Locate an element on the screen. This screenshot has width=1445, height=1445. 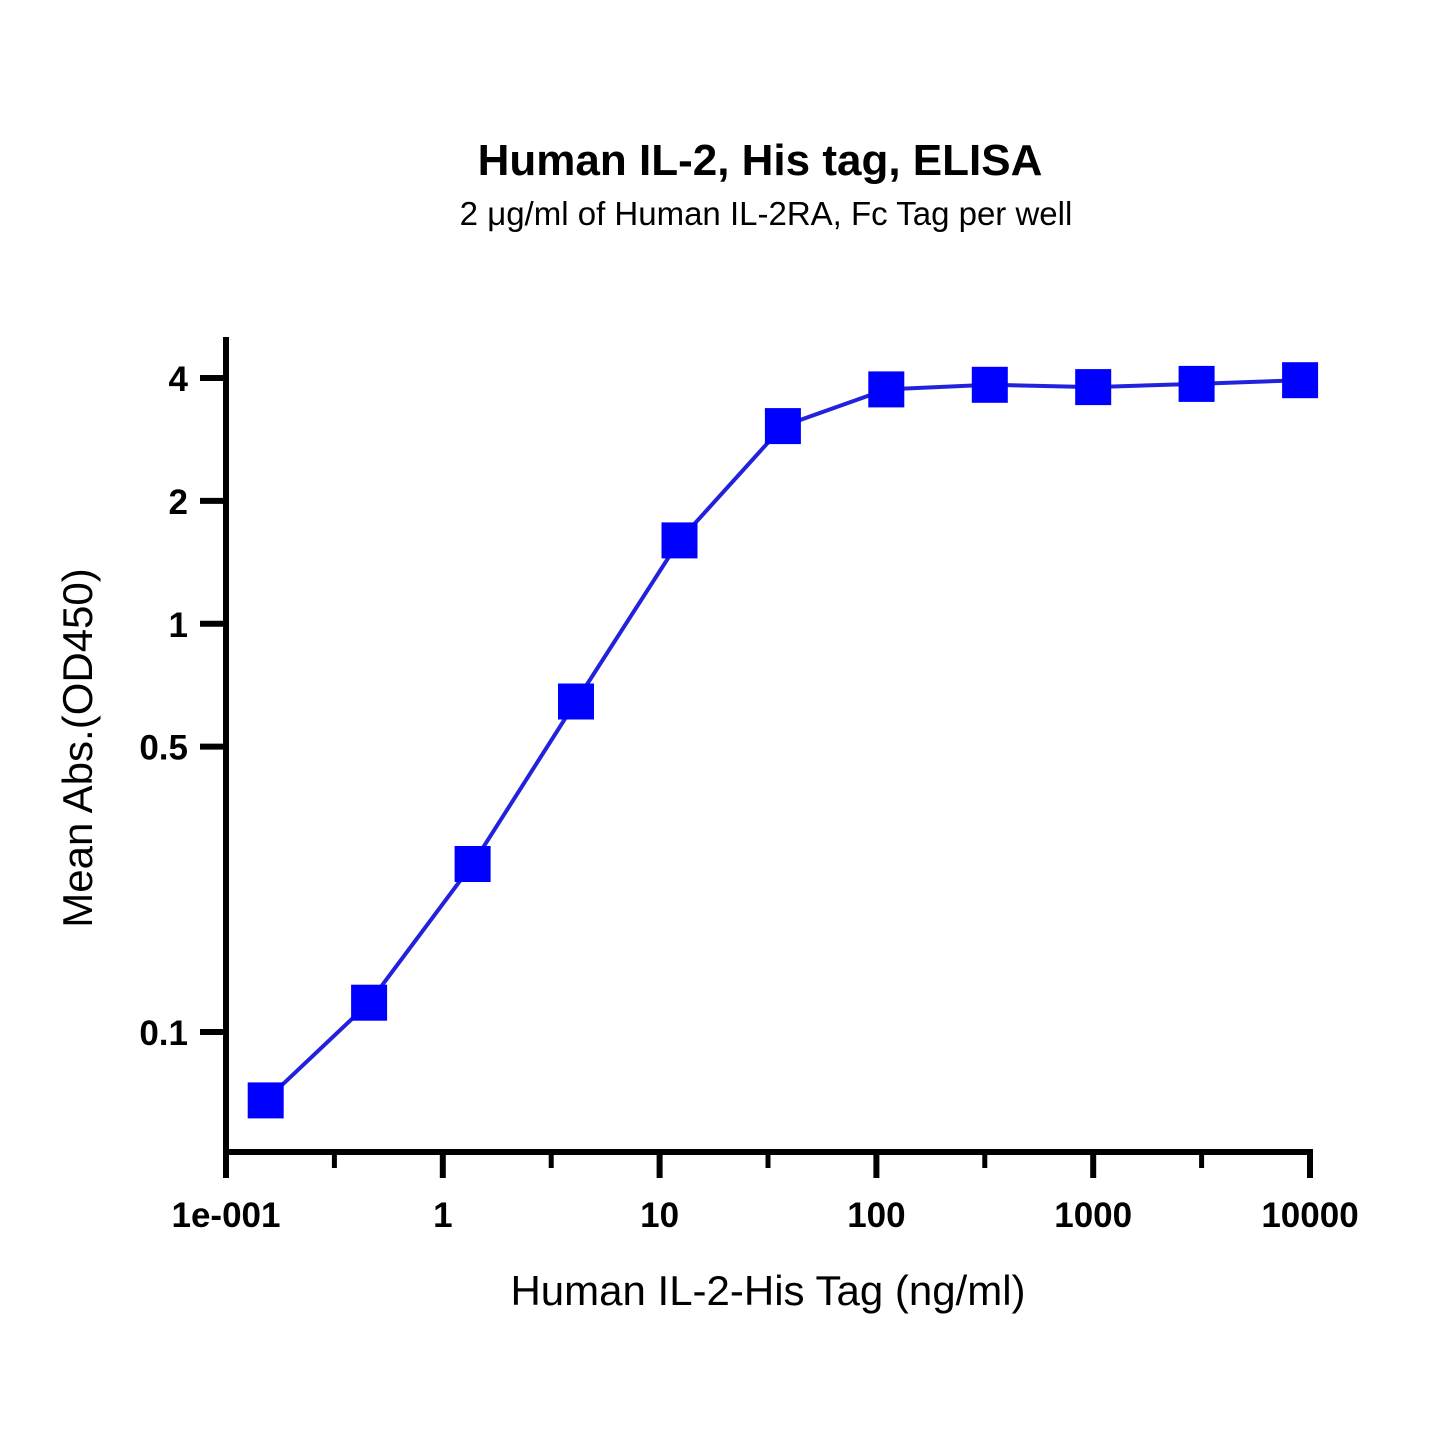
x-tick-label: 1 is located at coordinates (442, 1215).